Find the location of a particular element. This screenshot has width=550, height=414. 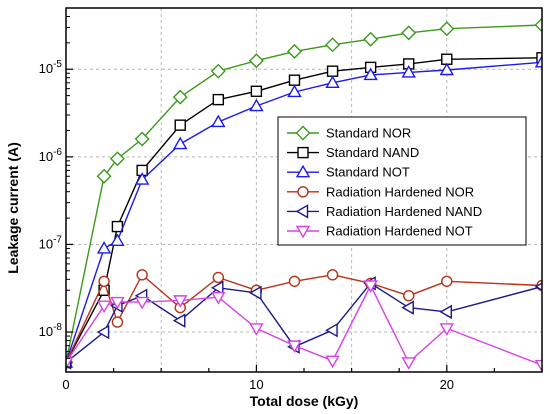

legend-entry: Radiation Hardened NOR is located at coordinates (380, 191).